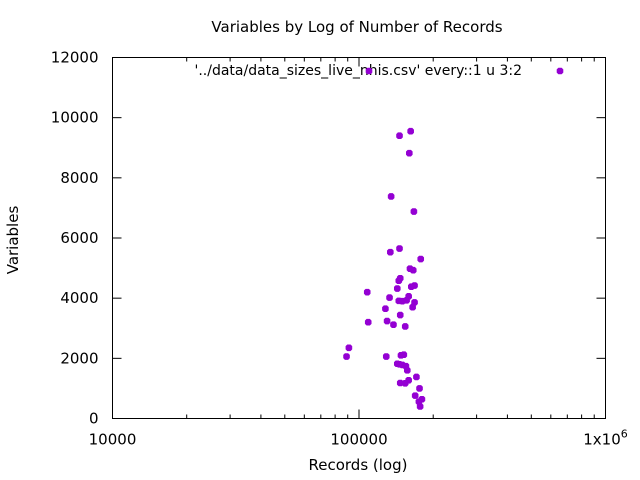  Describe the element at coordinates (358, 465) in the screenshot. I see `x-axis-label: Records (log)` at that location.